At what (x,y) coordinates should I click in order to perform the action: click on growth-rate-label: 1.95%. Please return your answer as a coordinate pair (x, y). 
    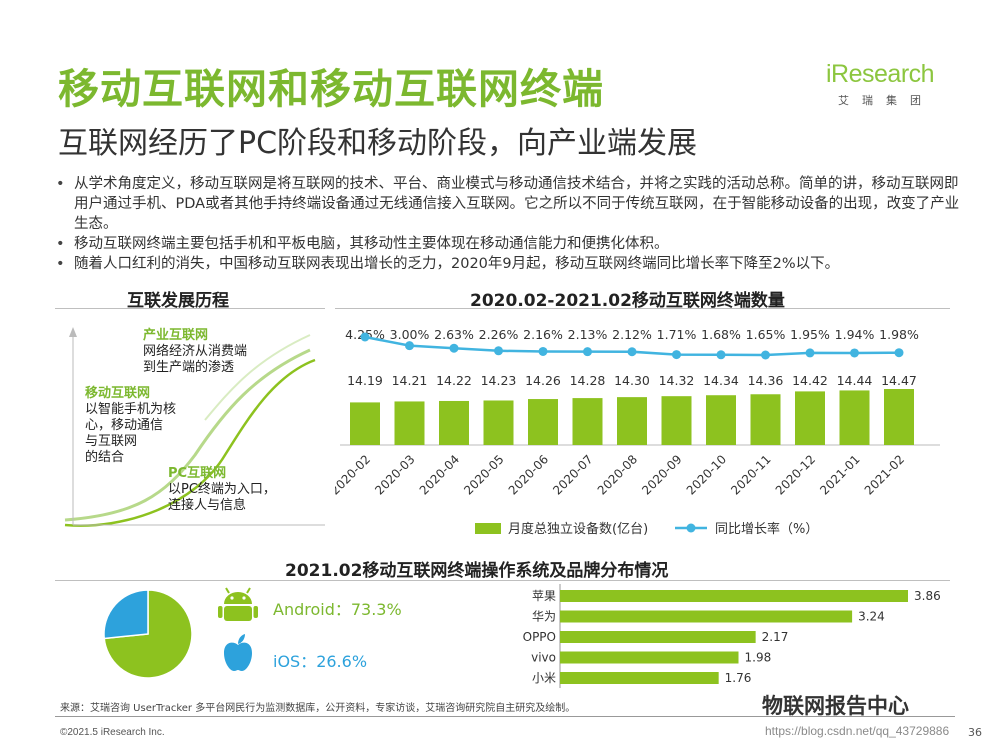
    Looking at the image, I should click on (810, 334).